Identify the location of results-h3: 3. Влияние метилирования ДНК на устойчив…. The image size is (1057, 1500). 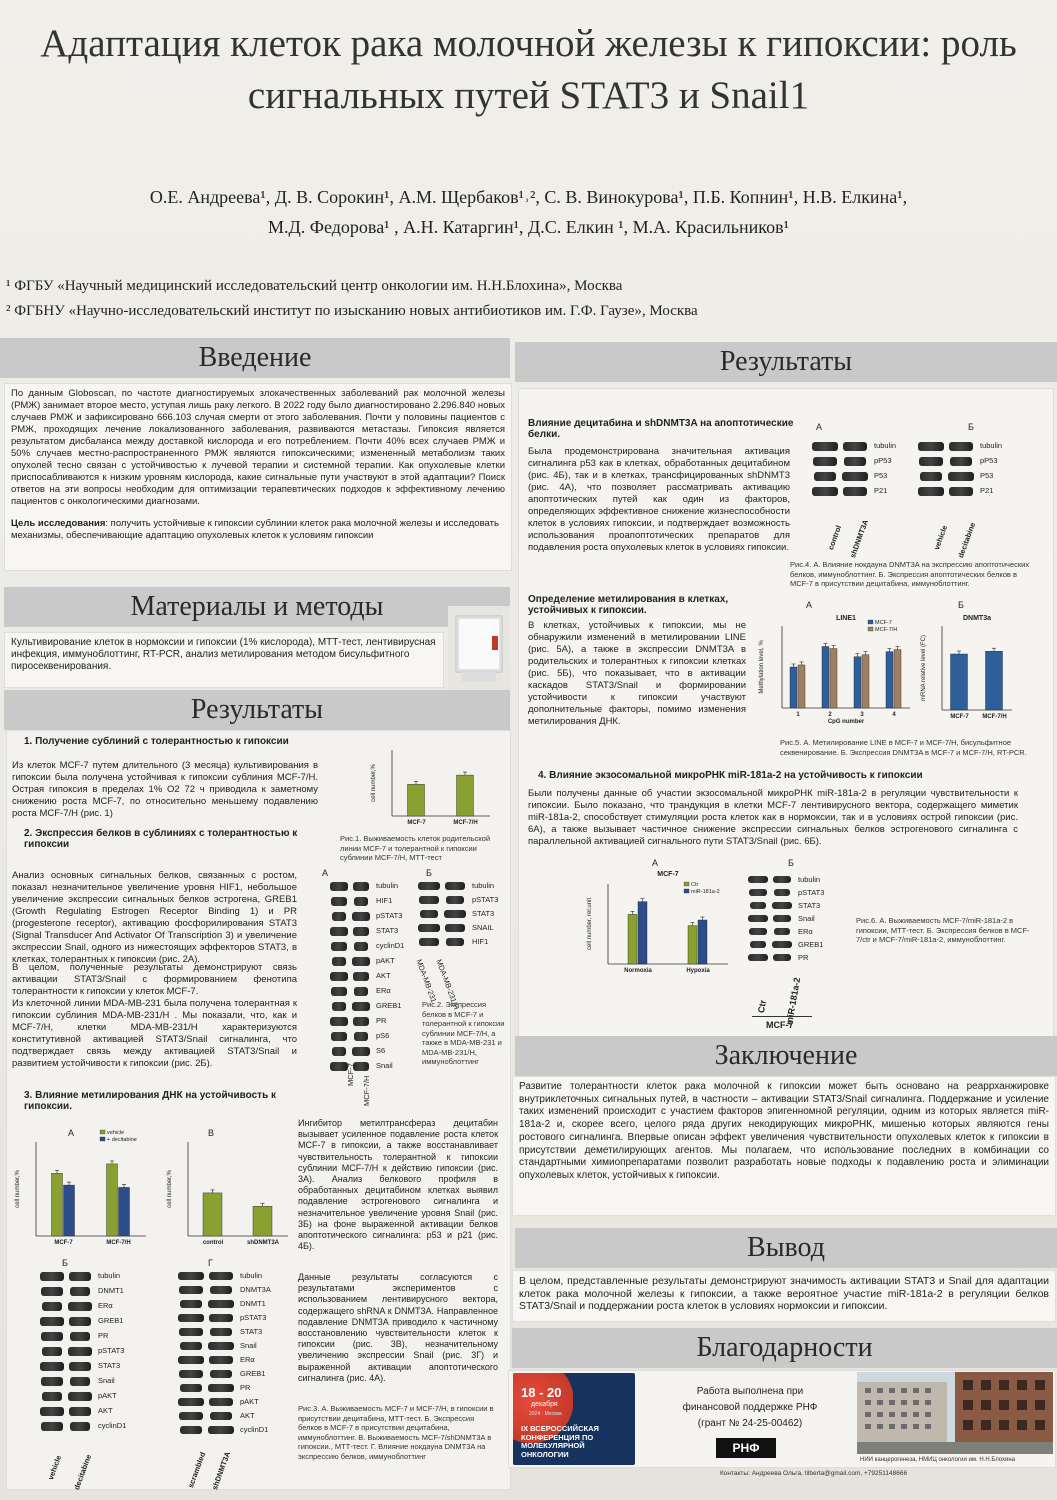
(150, 1101).